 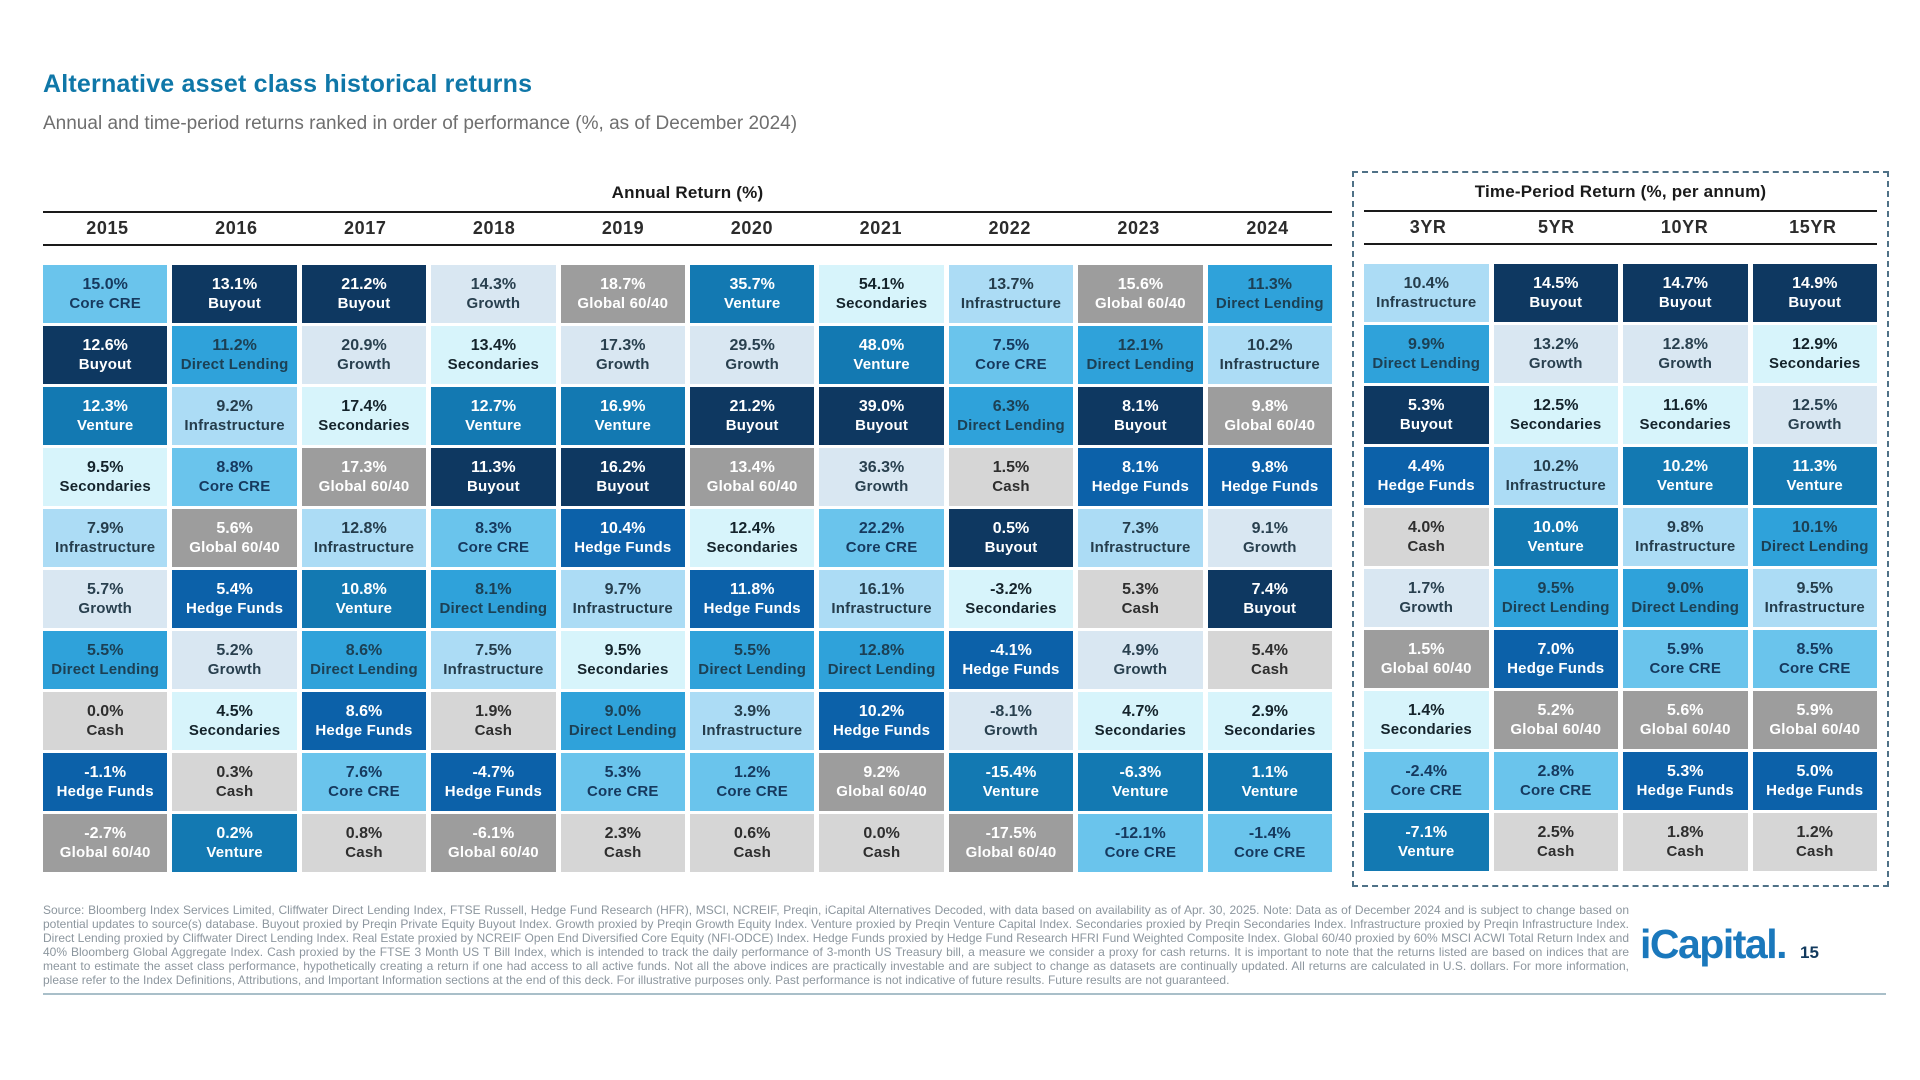 What do you see at coordinates (364, 721) in the screenshot?
I see `return-cell-hedge-funds: 8.6% Hedge Funds` at bounding box center [364, 721].